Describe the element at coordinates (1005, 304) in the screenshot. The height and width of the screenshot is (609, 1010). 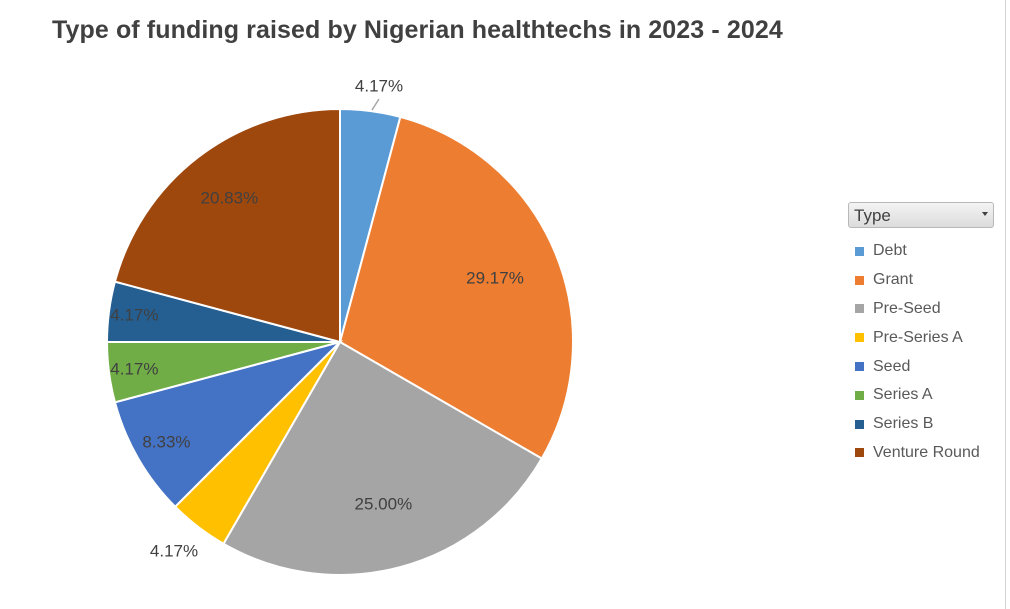
I see `chart-area-border` at that location.